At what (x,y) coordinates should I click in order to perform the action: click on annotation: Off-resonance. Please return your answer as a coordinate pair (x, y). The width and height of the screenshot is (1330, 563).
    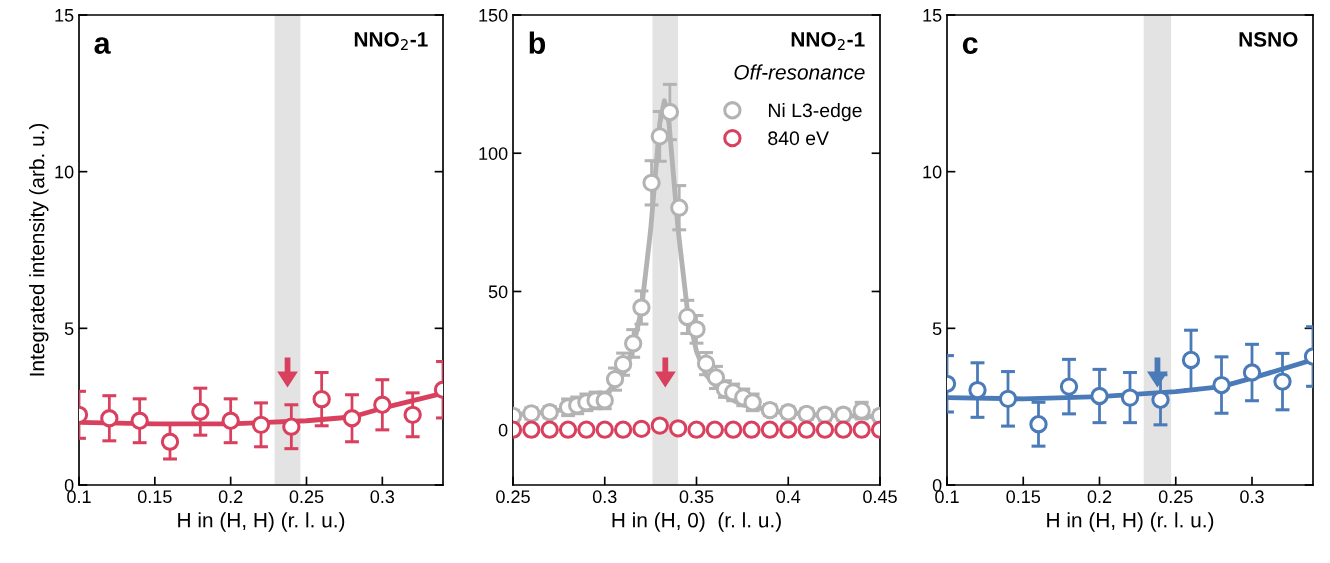
    Looking at the image, I should click on (799, 72).